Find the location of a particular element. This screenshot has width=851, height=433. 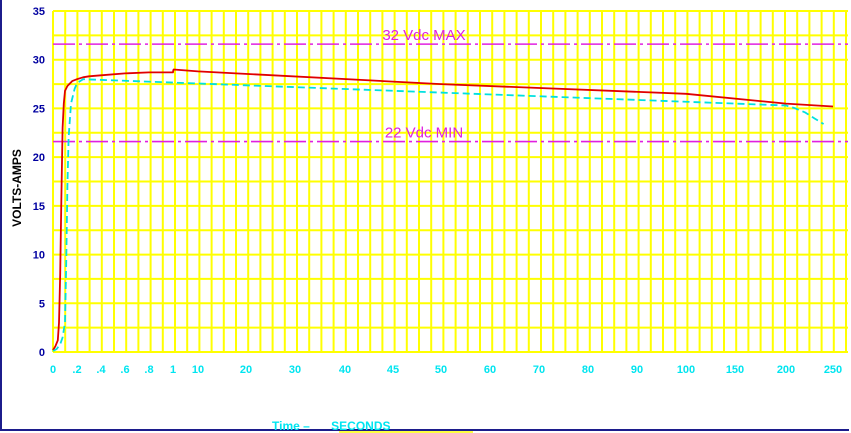

limit-label-0: 32 Vdc MAX is located at coordinates (423, 35).